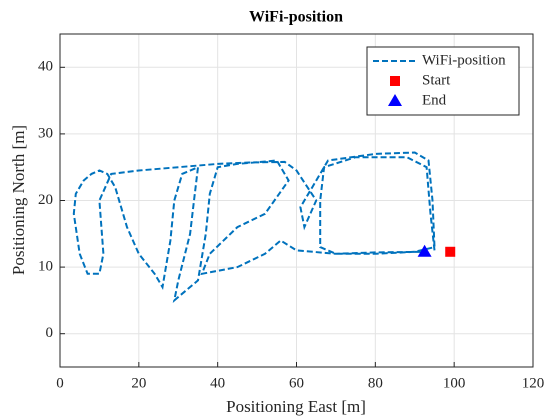 Image resolution: width=550 pixels, height=418 pixels. I want to click on y-tick-label: 20, so click(45, 200).